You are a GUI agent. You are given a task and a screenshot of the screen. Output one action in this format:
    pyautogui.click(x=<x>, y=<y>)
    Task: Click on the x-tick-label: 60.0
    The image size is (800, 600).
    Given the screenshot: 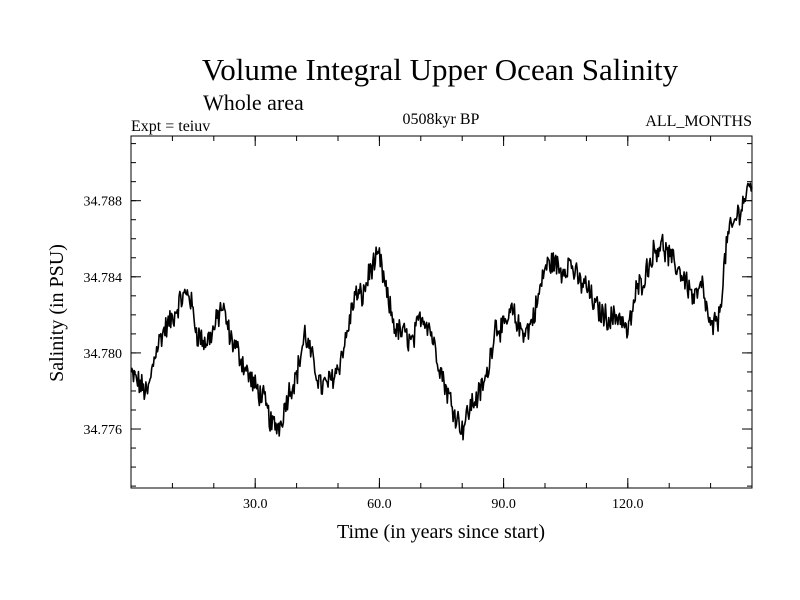 What is the action you would take?
    pyautogui.click(x=379, y=504)
    